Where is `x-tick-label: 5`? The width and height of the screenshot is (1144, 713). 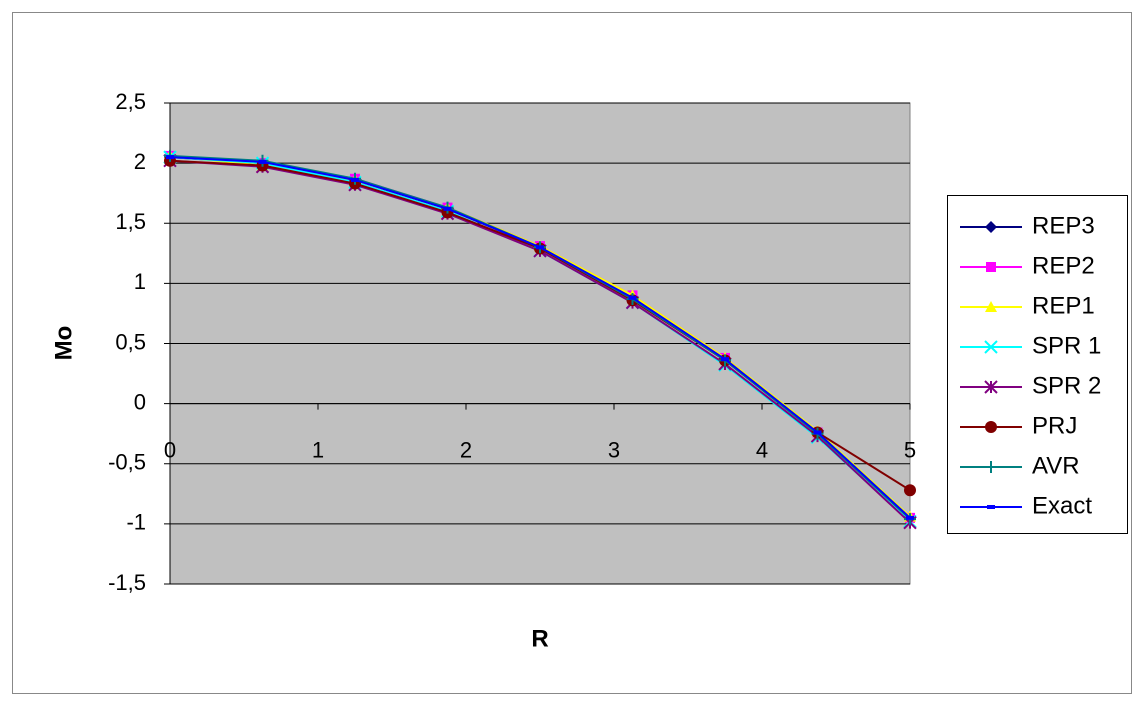
x-tick-label: 5 is located at coordinates (910, 449).